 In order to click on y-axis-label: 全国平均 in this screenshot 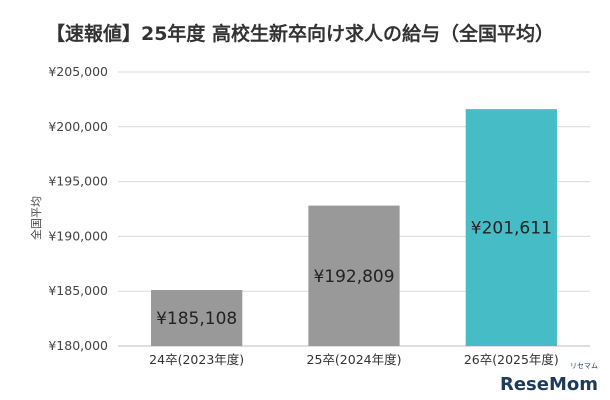, I will do `click(36, 218)`.